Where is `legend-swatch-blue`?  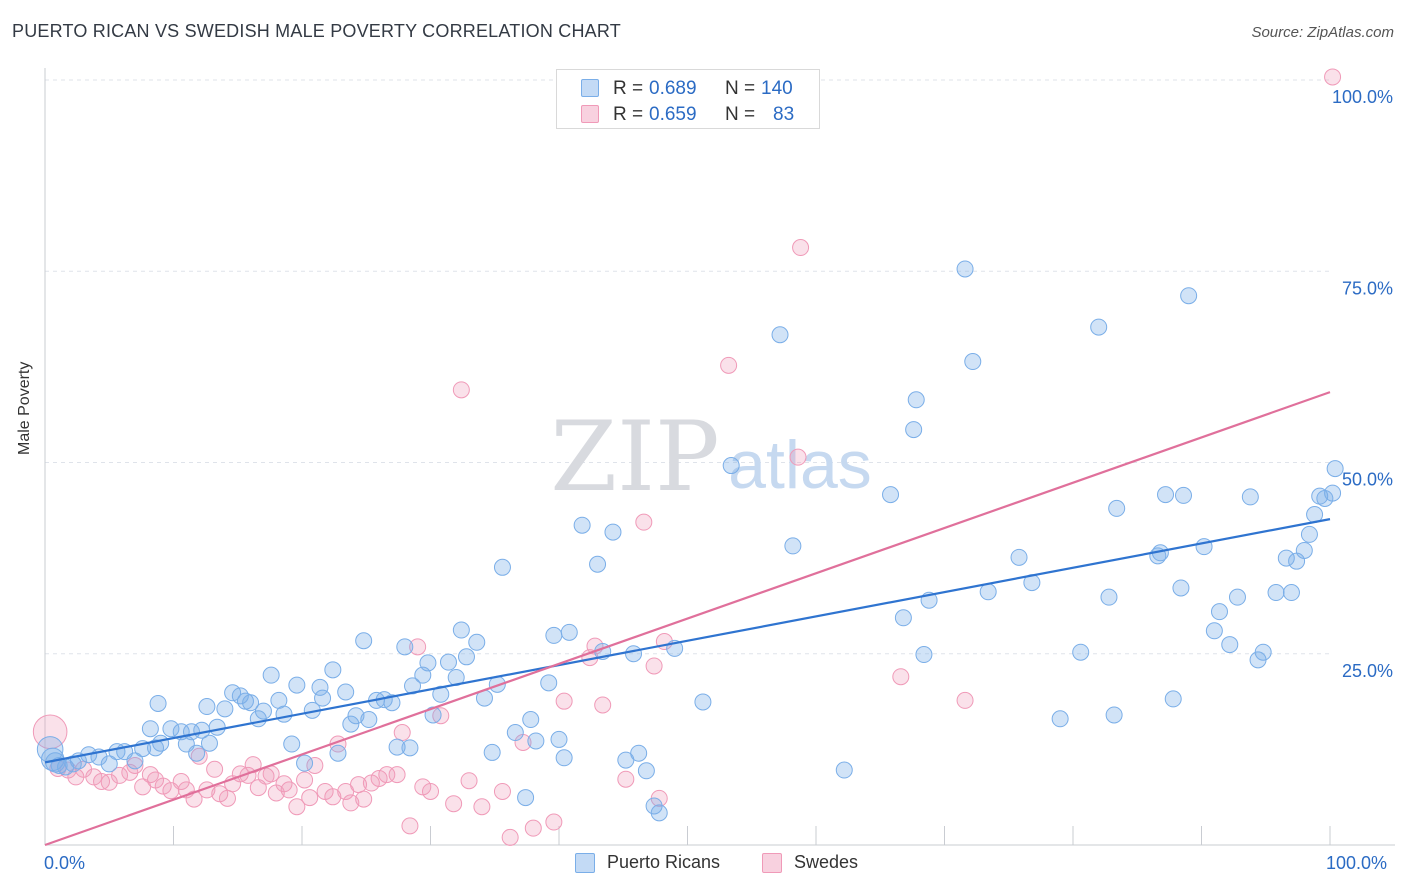 legend-swatch-blue is located at coordinates (585, 863).